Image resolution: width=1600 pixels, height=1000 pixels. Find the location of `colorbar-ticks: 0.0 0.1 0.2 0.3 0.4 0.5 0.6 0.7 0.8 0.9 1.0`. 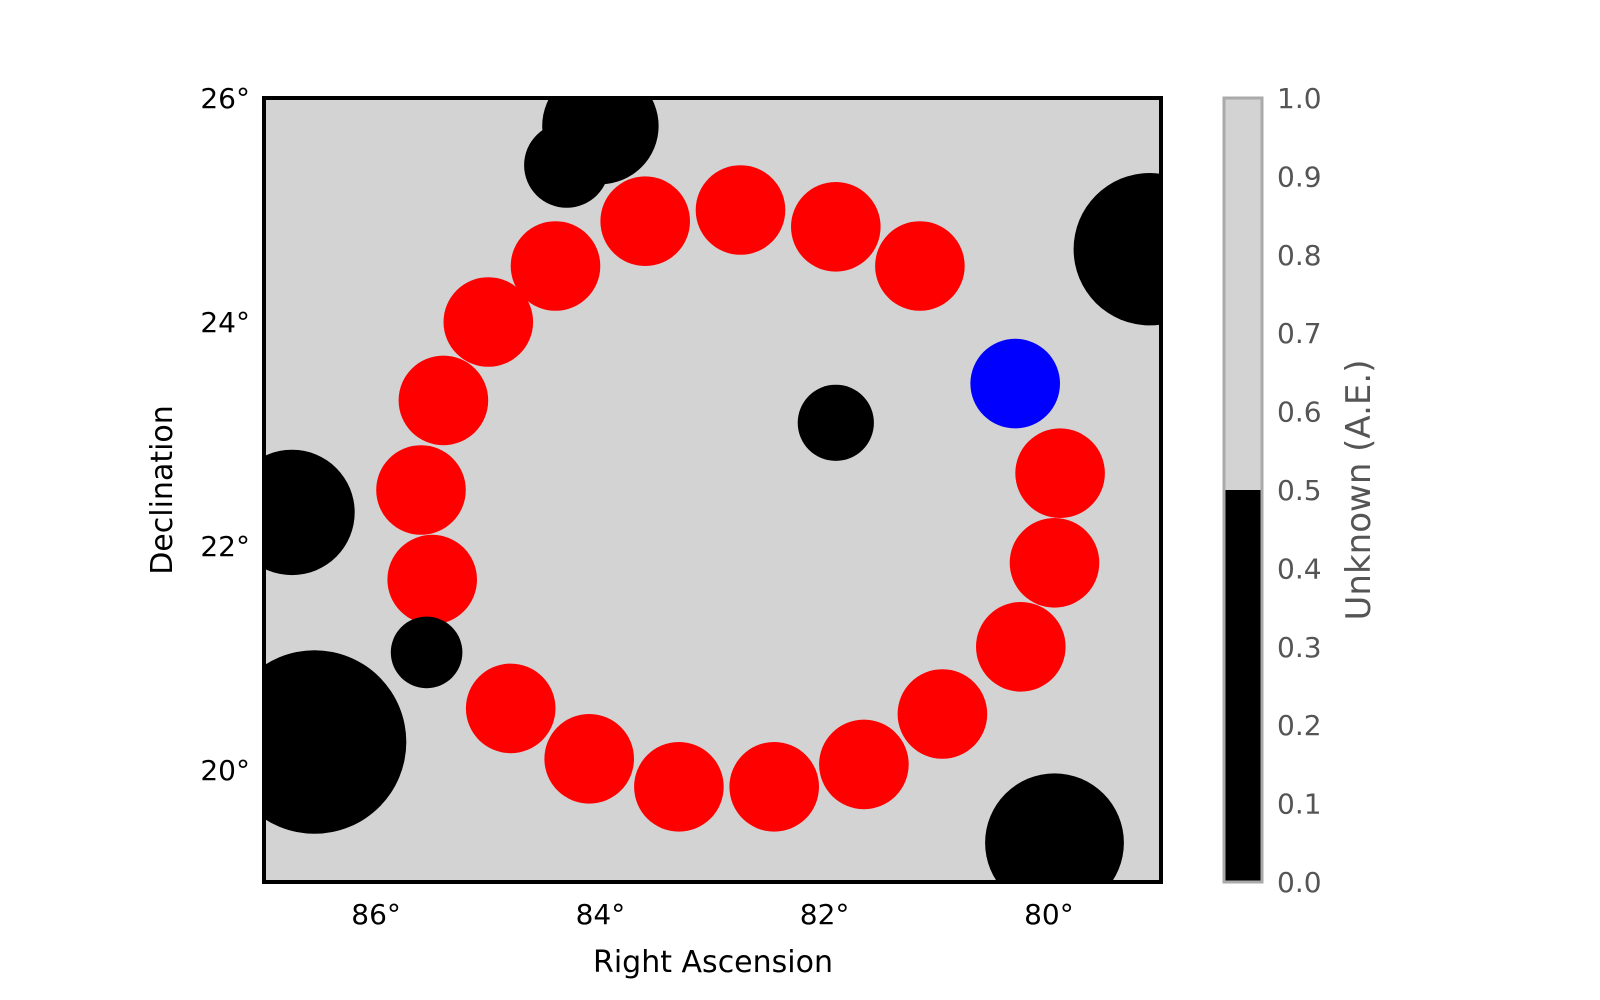

colorbar-ticks: 0.0 0.1 0.2 0.3 0.4 0.5 0.6 0.7 0.8 0.9 1.0 is located at coordinates (1299, 490).